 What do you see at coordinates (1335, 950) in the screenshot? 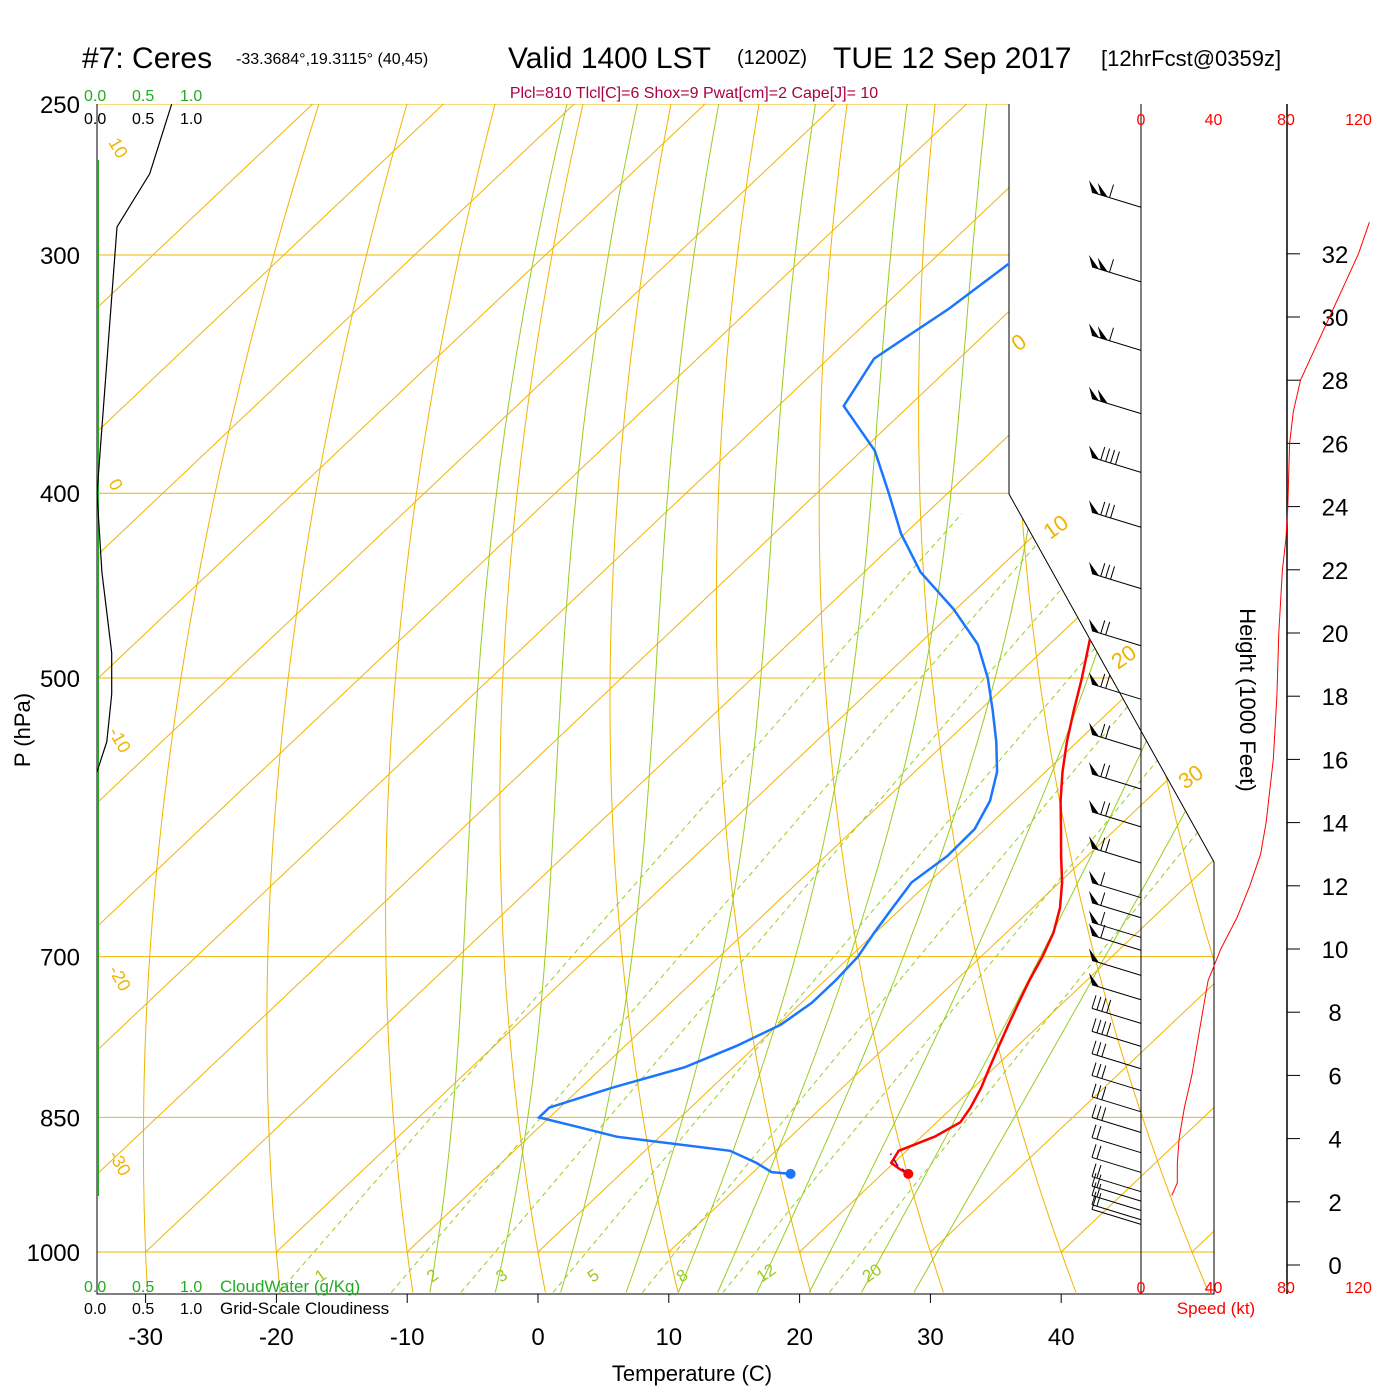
I see `height-tick-label: 10` at bounding box center [1335, 950].